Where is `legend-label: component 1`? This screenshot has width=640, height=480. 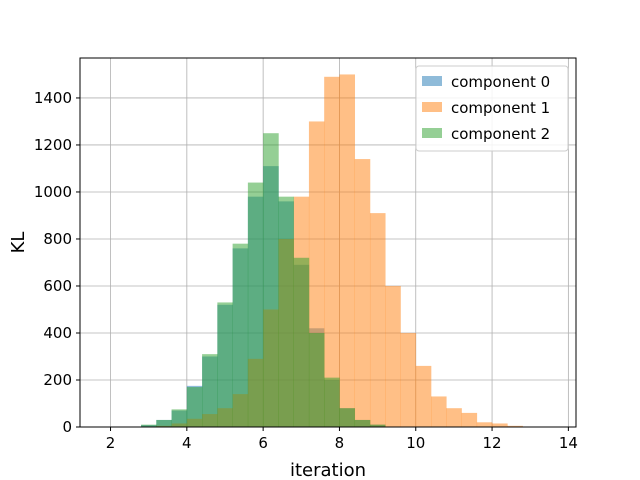 legend-label: component 1 is located at coordinates (500, 108).